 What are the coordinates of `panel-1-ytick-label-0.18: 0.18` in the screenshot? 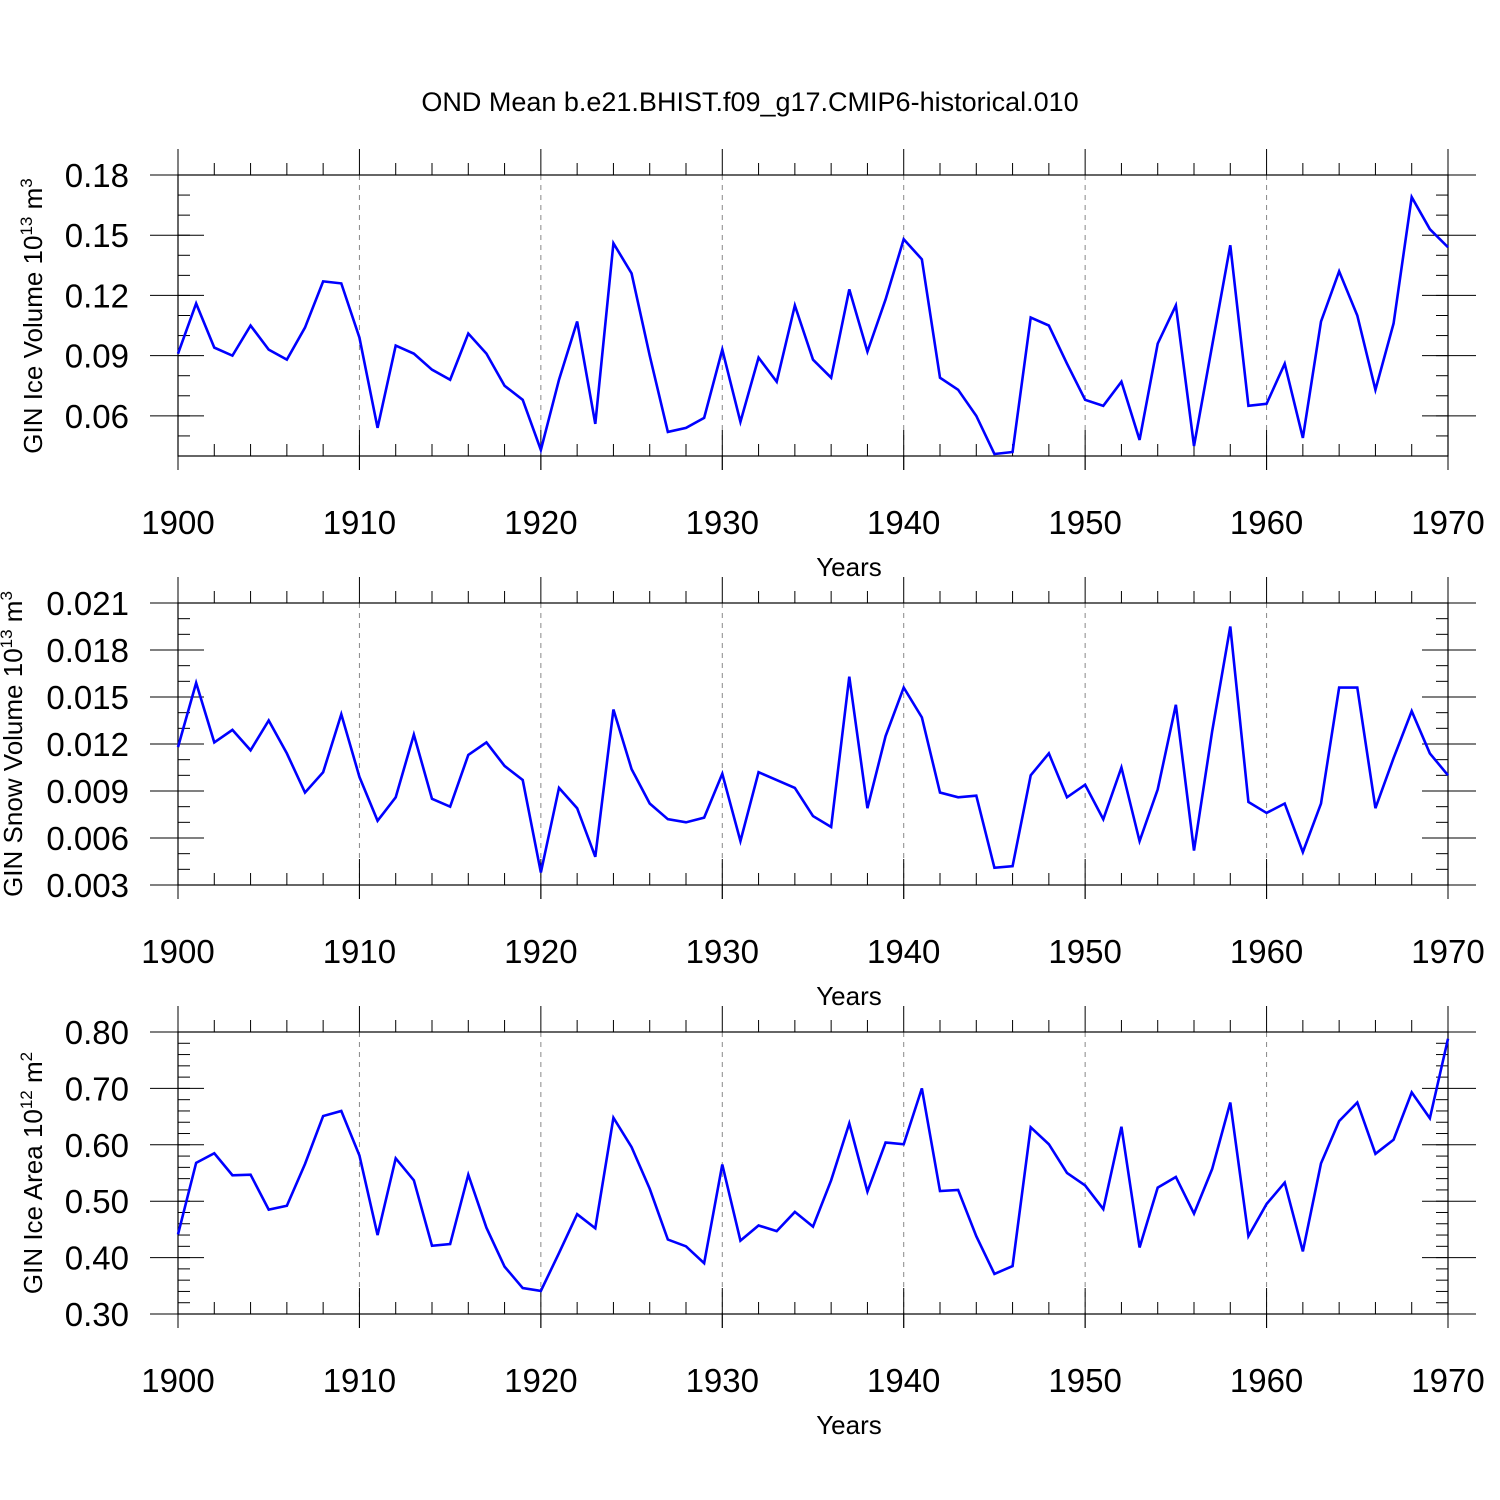 It's located at (97, 175).